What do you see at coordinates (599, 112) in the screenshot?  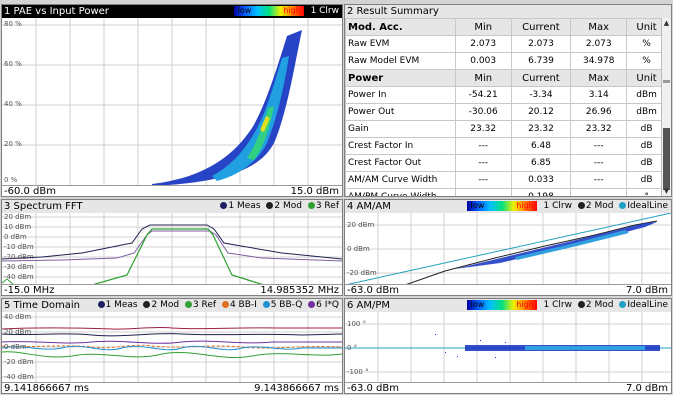 I see `cell-max: 26.96` at bounding box center [599, 112].